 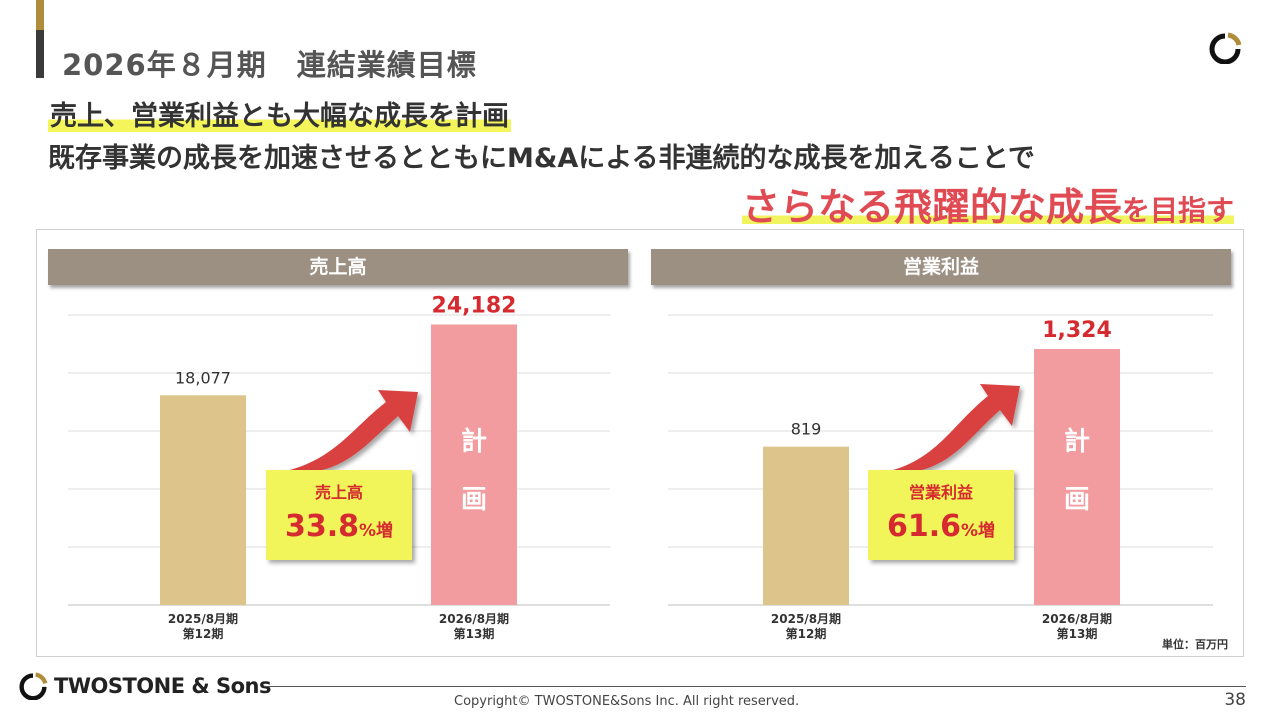 I want to click on headline-growth: さらなる飛躍的な成長を目指す, so click(x=987, y=203).